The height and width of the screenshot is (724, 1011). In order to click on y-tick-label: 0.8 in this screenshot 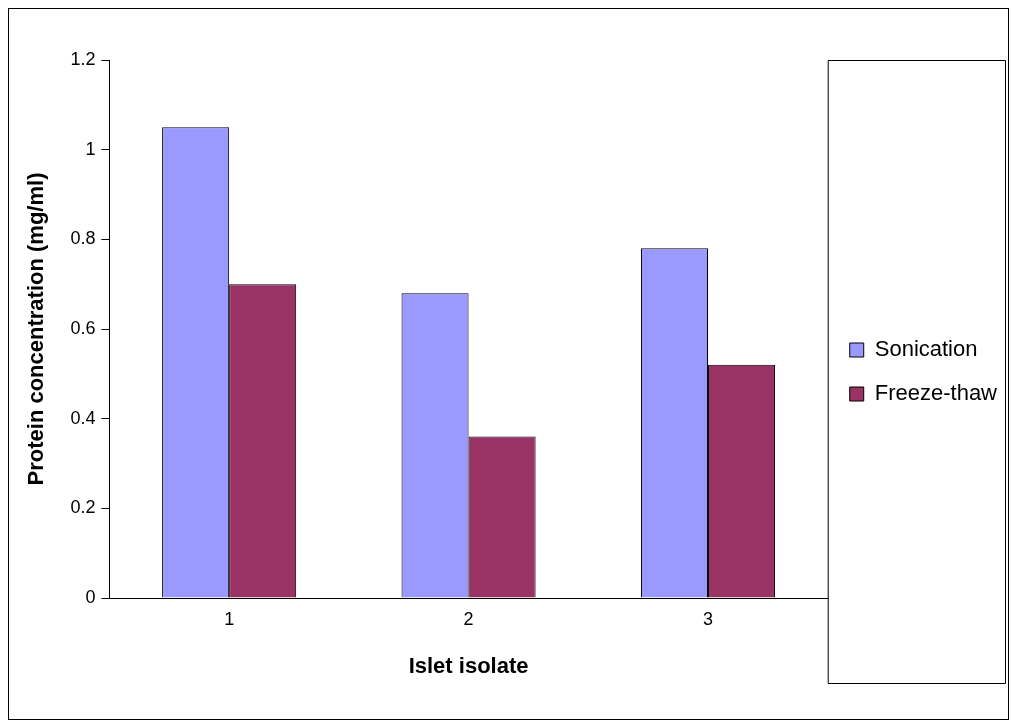, I will do `click(83, 238)`.